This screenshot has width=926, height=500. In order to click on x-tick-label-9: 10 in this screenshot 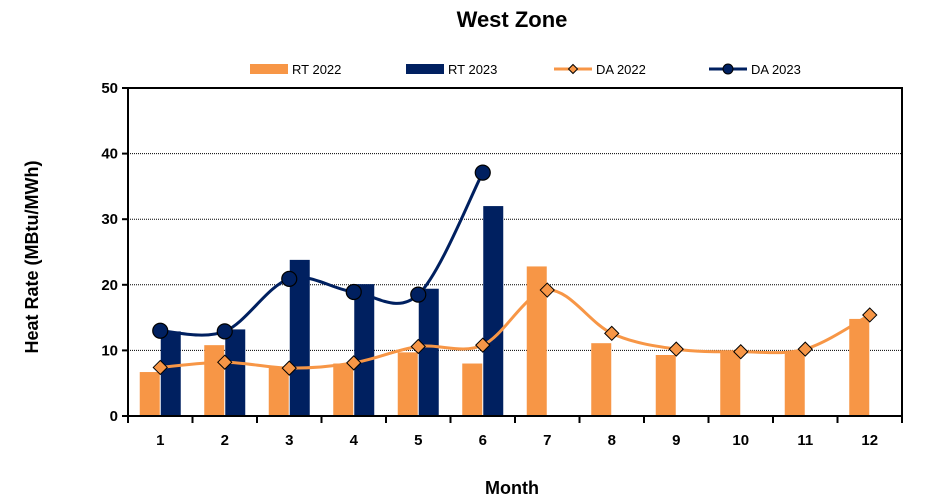, I will do `click(740, 440)`.